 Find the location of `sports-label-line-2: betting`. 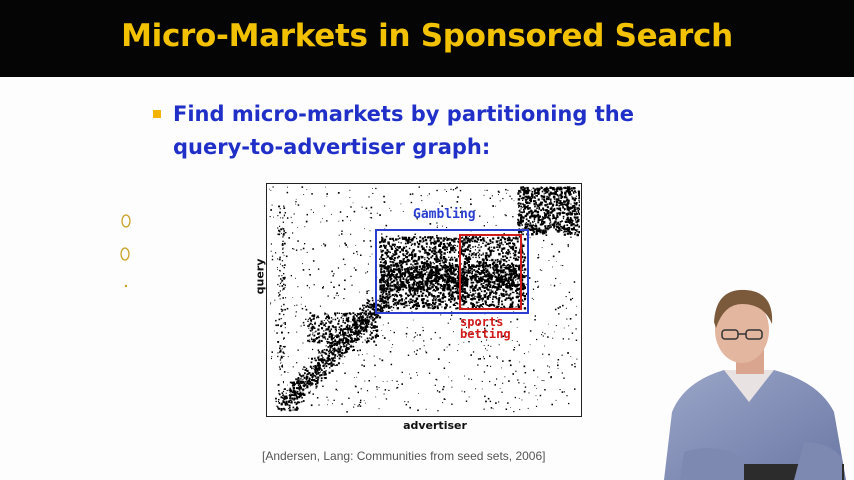

sports-label-line-2: betting is located at coordinates (485, 334).